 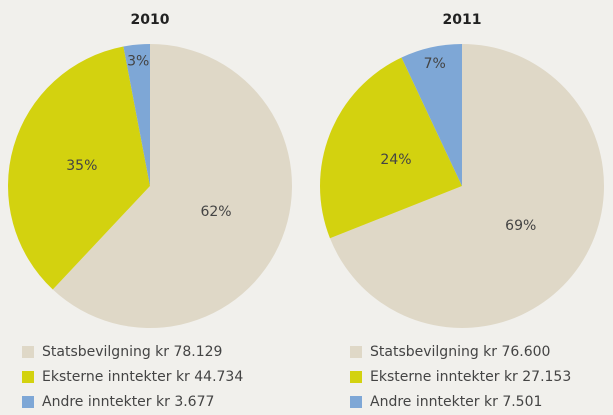 I want to click on legend-label: Andre inntekter kr 7.501, so click(x=456, y=402).